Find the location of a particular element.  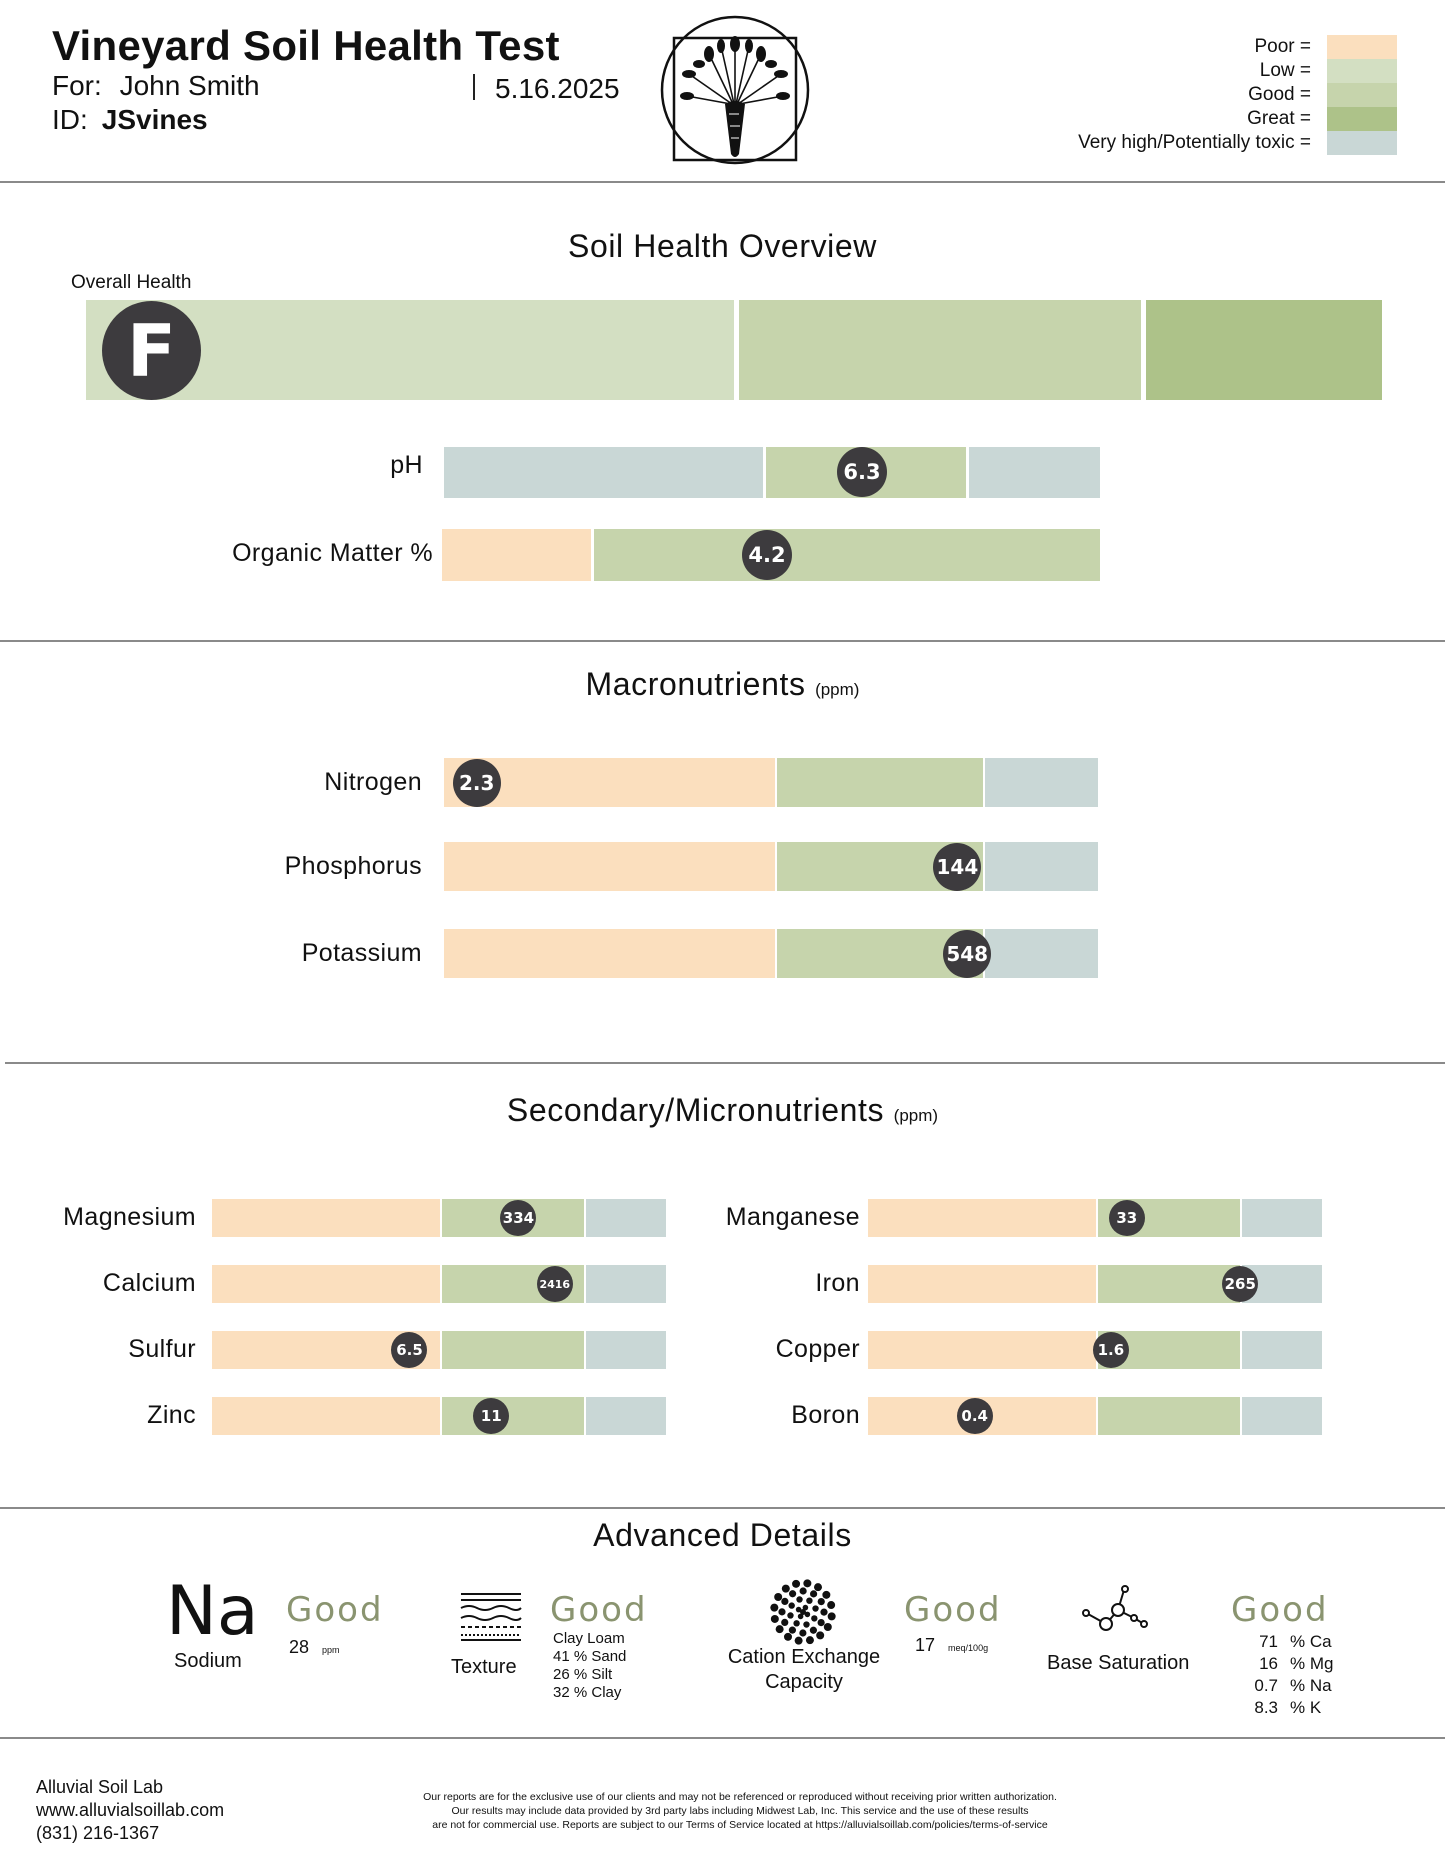

micro-zinc-bar is located at coordinates (439, 1416).